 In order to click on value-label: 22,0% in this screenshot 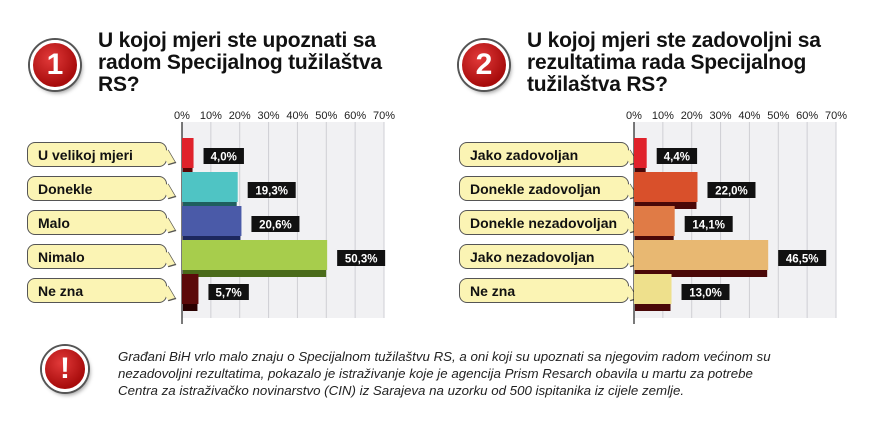, I will do `click(731, 192)`.